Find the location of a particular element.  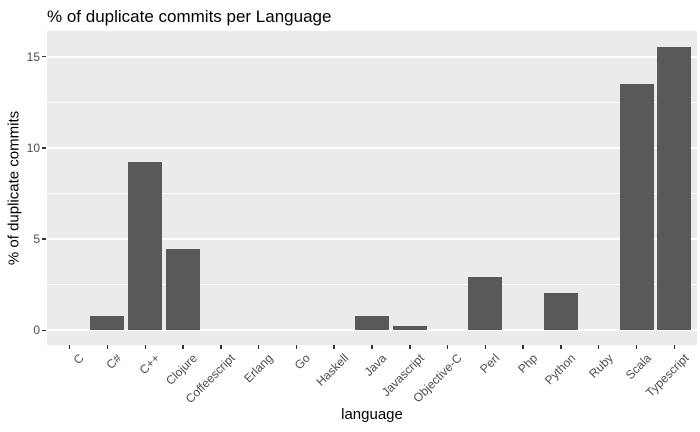

x-tick-label: Java is located at coordinates (375, 365).